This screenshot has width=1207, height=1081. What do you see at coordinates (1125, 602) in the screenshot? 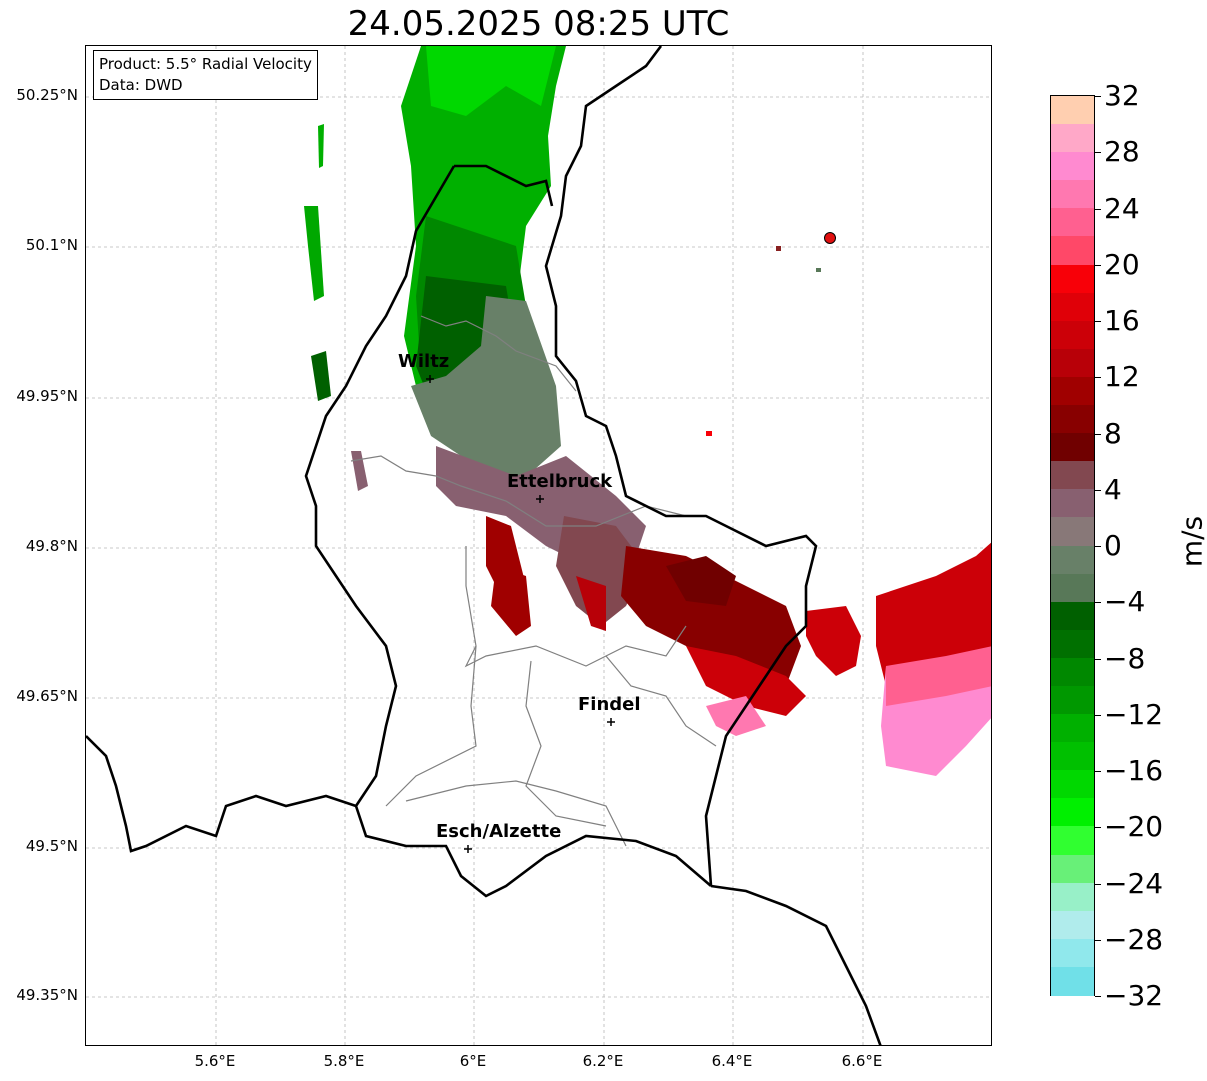
I see `colorbar-tick-label: −4` at bounding box center [1125, 602].